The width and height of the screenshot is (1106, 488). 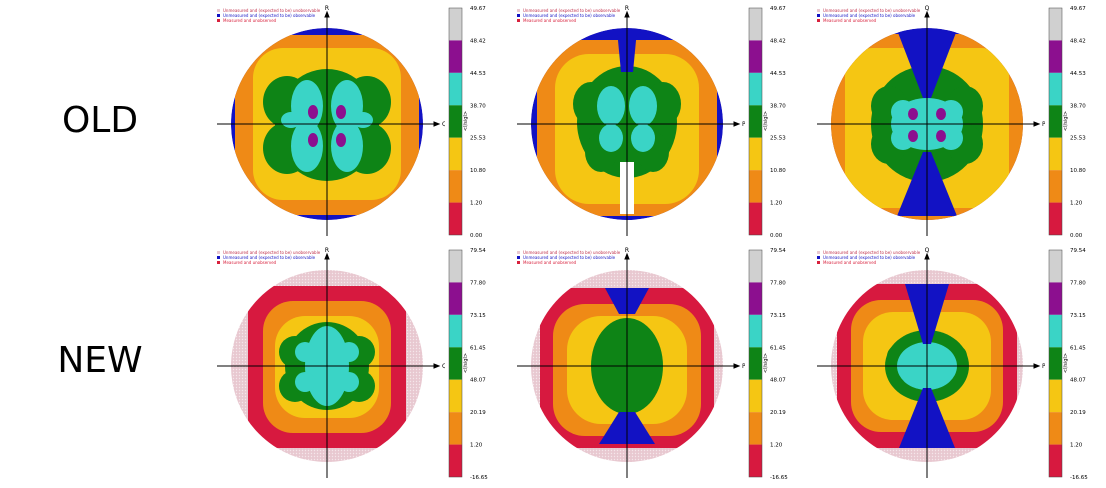 I want to click on colorbar-tick-label: 38.70, so click(x=1078, y=106).